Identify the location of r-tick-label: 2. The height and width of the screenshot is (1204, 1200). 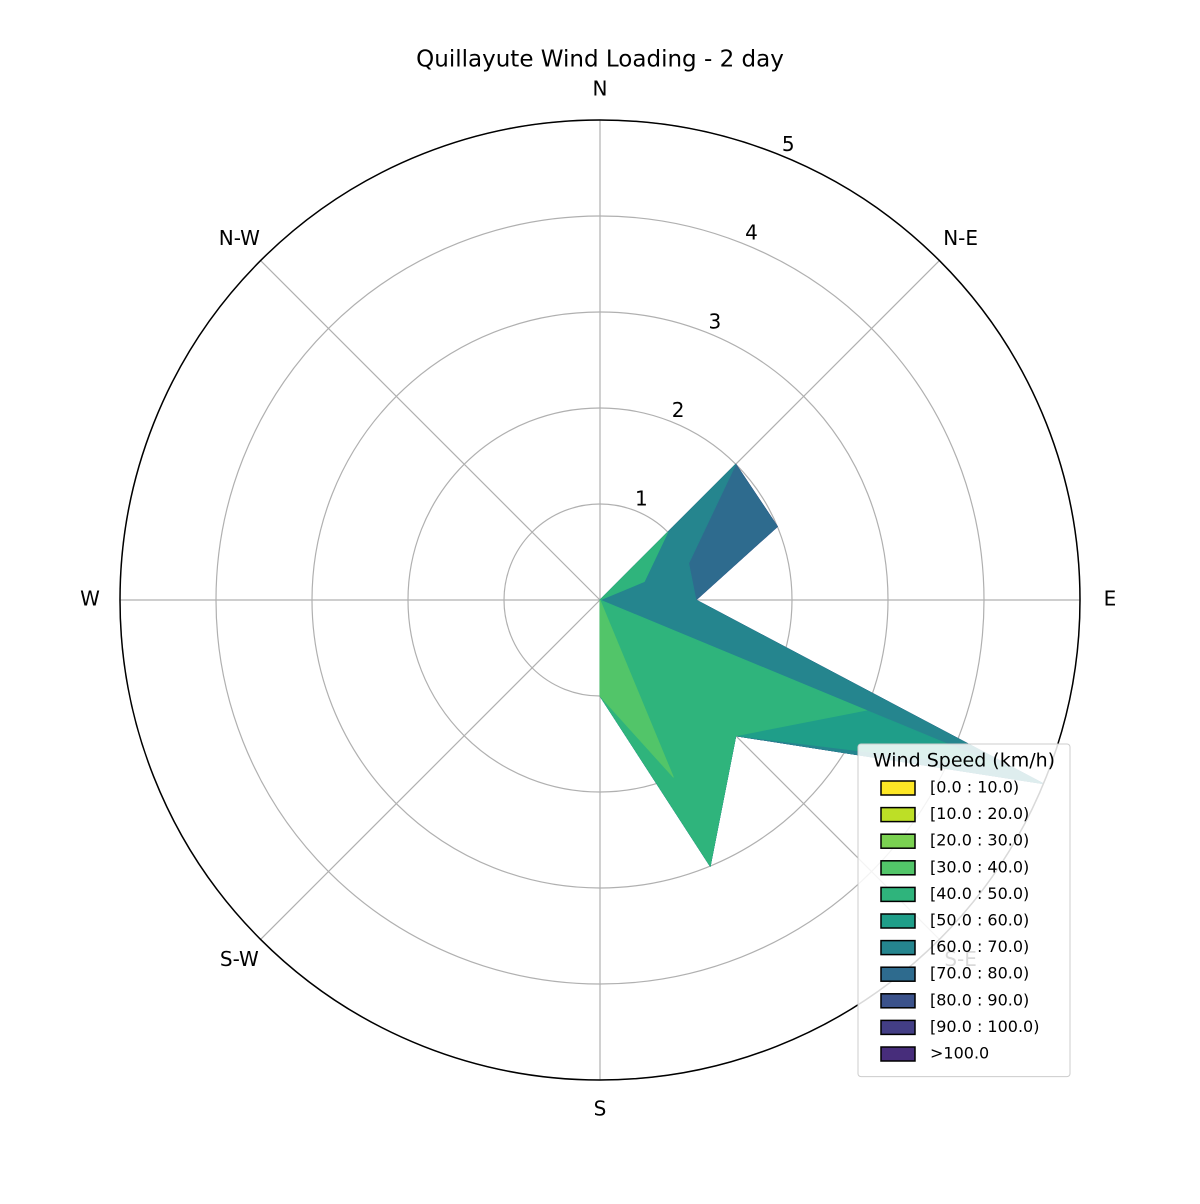
(678, 410).